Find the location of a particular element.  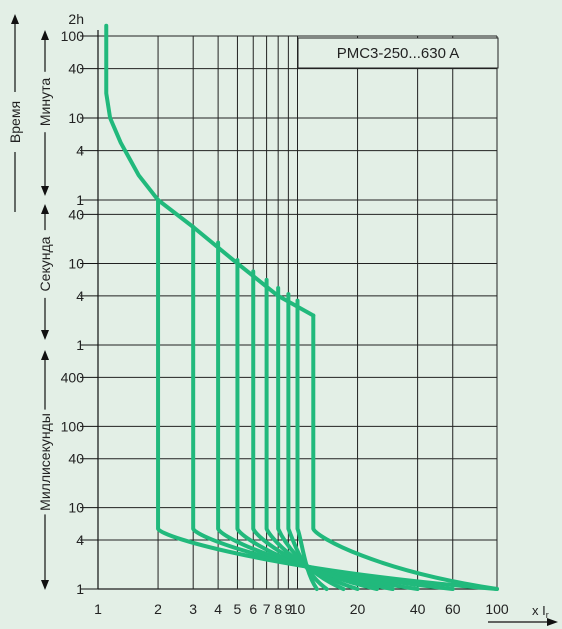

y-tick-label-8: 4 is located at coordinates (80, 296).